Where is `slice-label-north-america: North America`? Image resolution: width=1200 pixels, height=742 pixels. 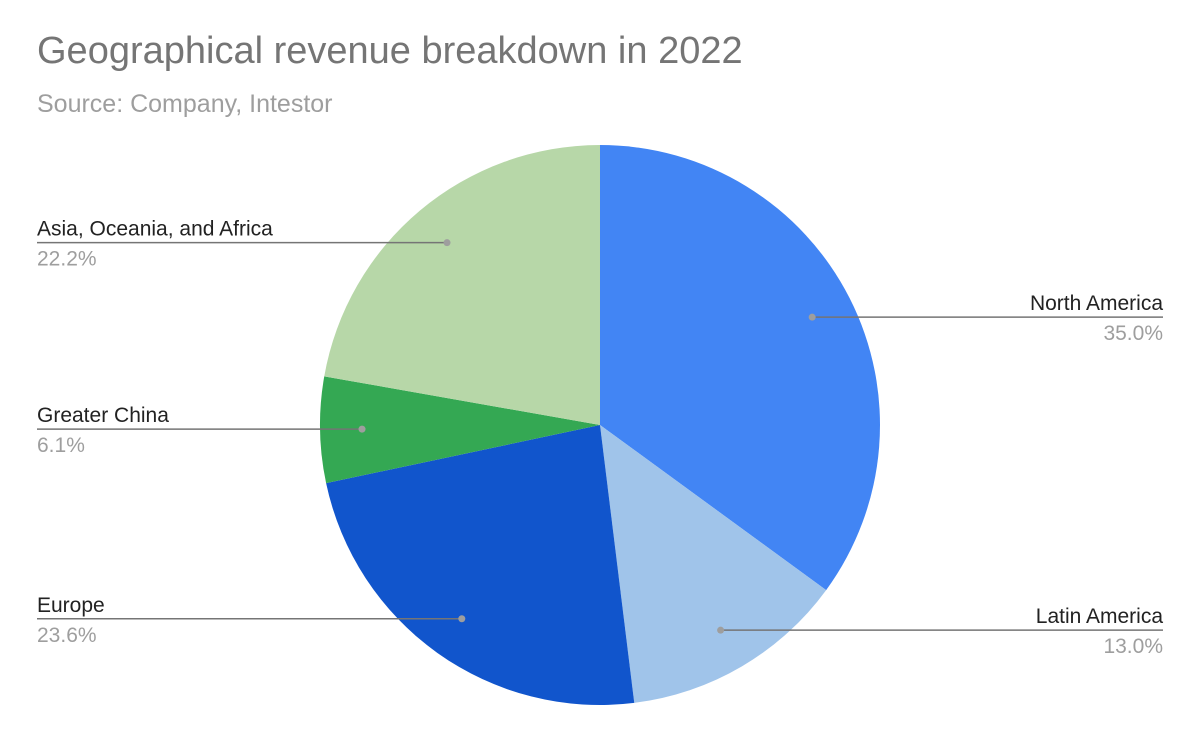 slice-label-north-america: North America is located at coordinates (1096, 303).